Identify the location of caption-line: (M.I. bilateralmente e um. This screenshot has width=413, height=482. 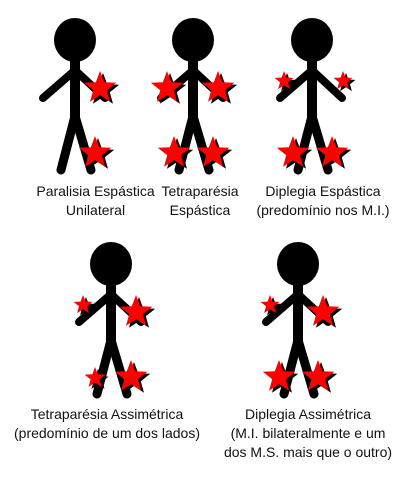
(308, 433).